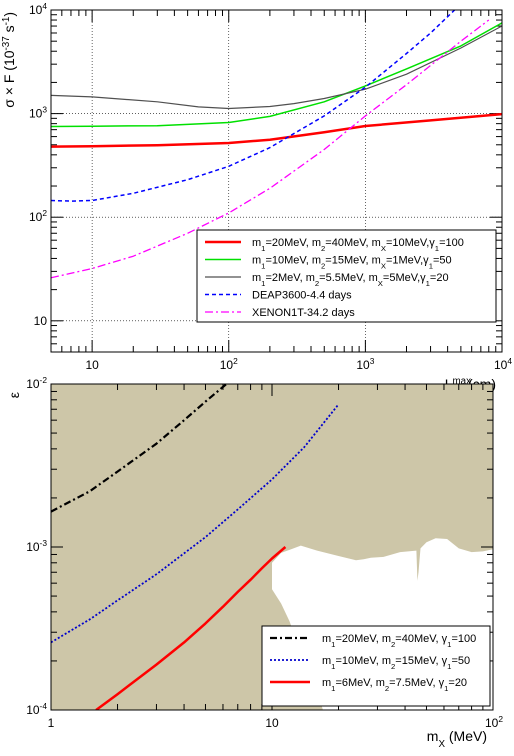  What do you see at coordinates (352, 263) in the screenshot?
I see `legend-label: m1=10MeV, m2=15MeV, mX=1MeV,γ1=50` at bounding box center [352, 263].